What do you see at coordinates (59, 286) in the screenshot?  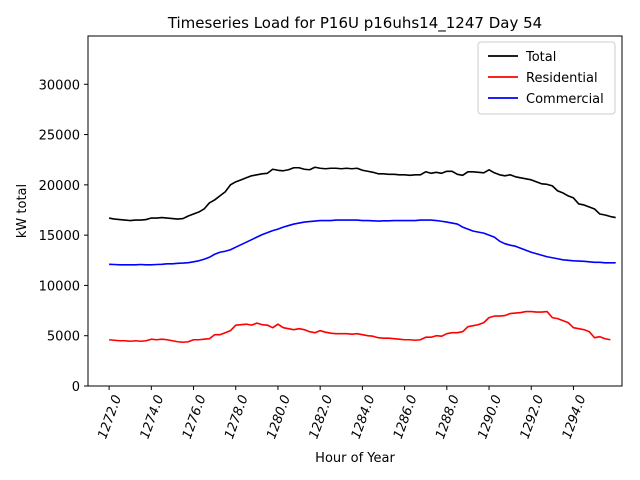 I see `y-tick-label: 10000` at bounding box center [59, 286].